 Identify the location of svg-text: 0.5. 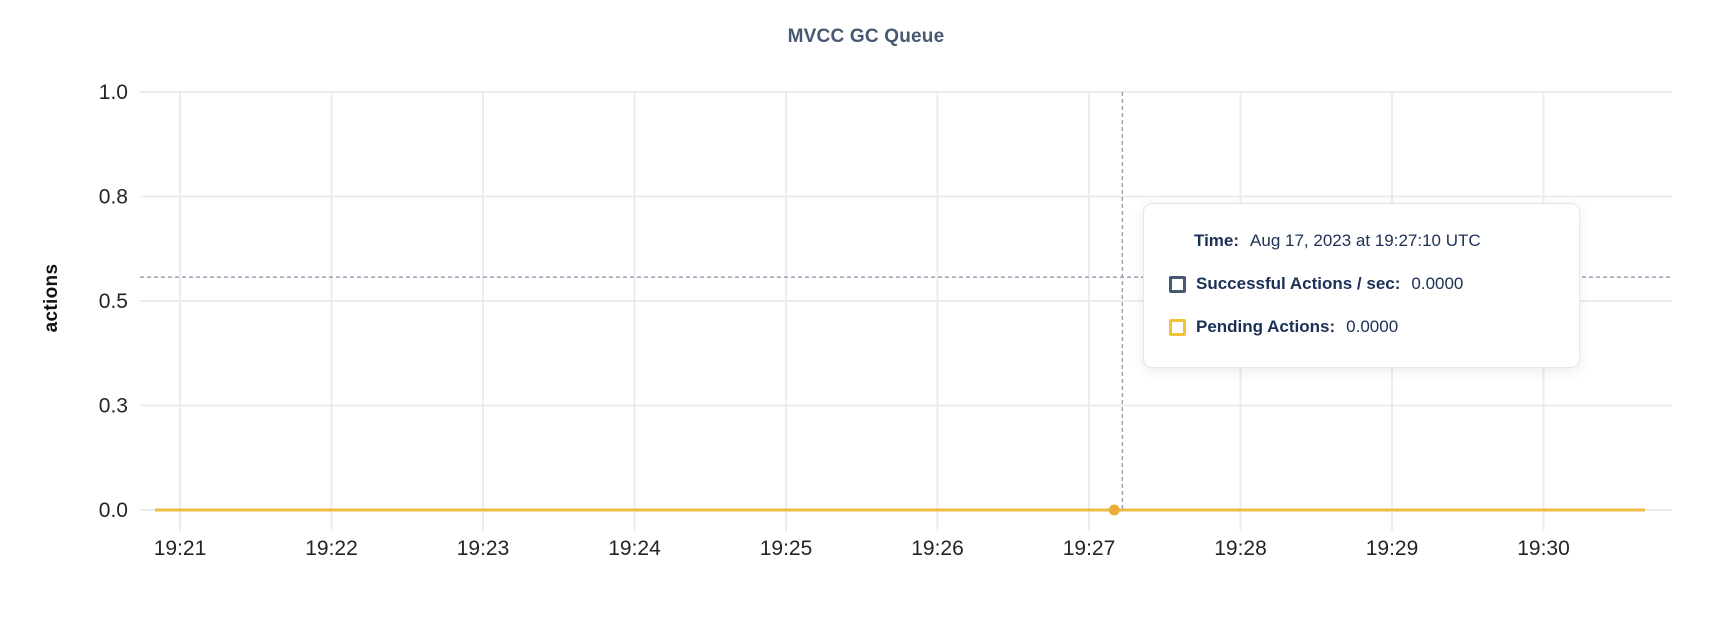
(113, 301).